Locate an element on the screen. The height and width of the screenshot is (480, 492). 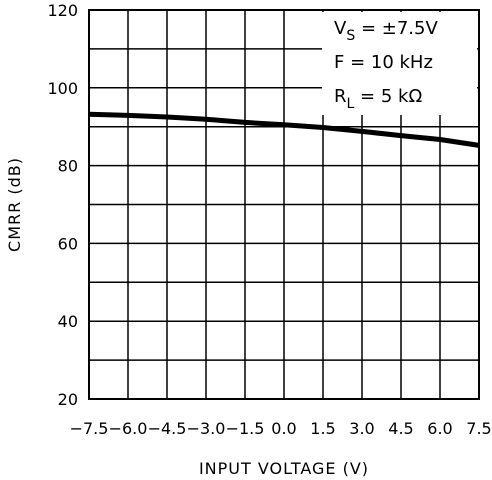
x-tick-label: 4.5 is located at coordinates (400, 428).